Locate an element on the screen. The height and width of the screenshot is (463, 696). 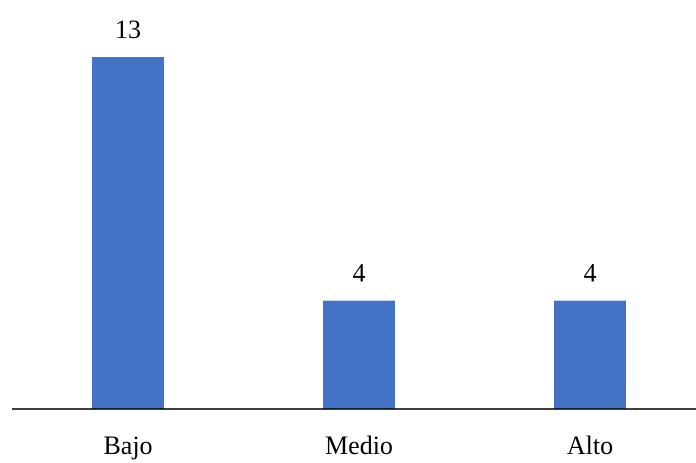
x-tick-label-bajo: Bajo is located at coordinates (127, 445).